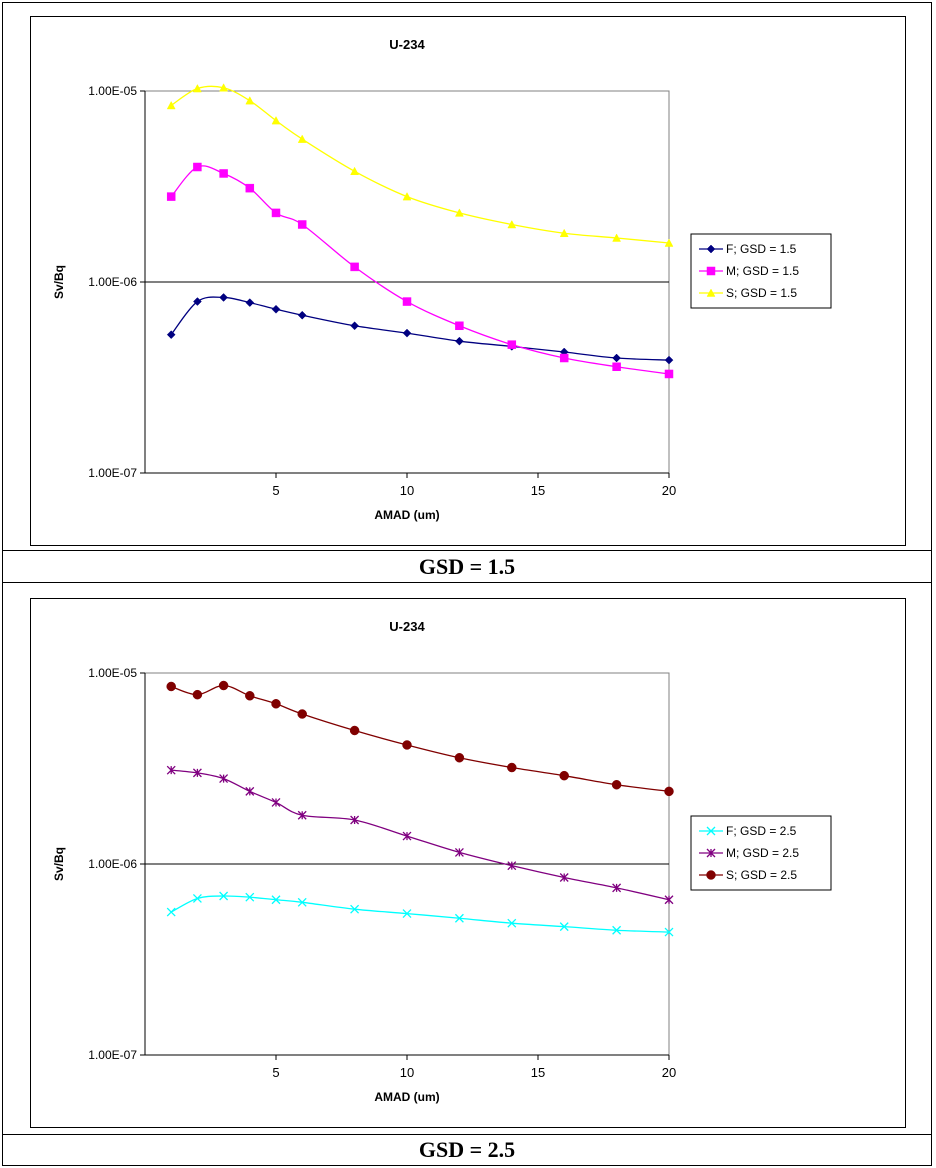 The image size is (936, 1168). What do you see at coordinates (59, 864) in the screenshot?
I see `y-axis-label: Sv/Bq` at bounding box center [59, 864].